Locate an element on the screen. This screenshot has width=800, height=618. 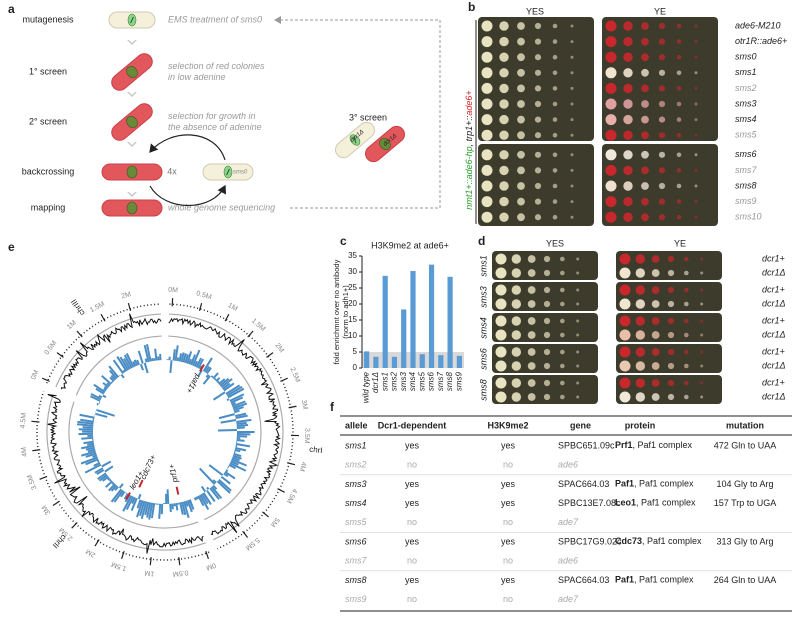
table-cell: sms6 is located at coordinates (356, 541).